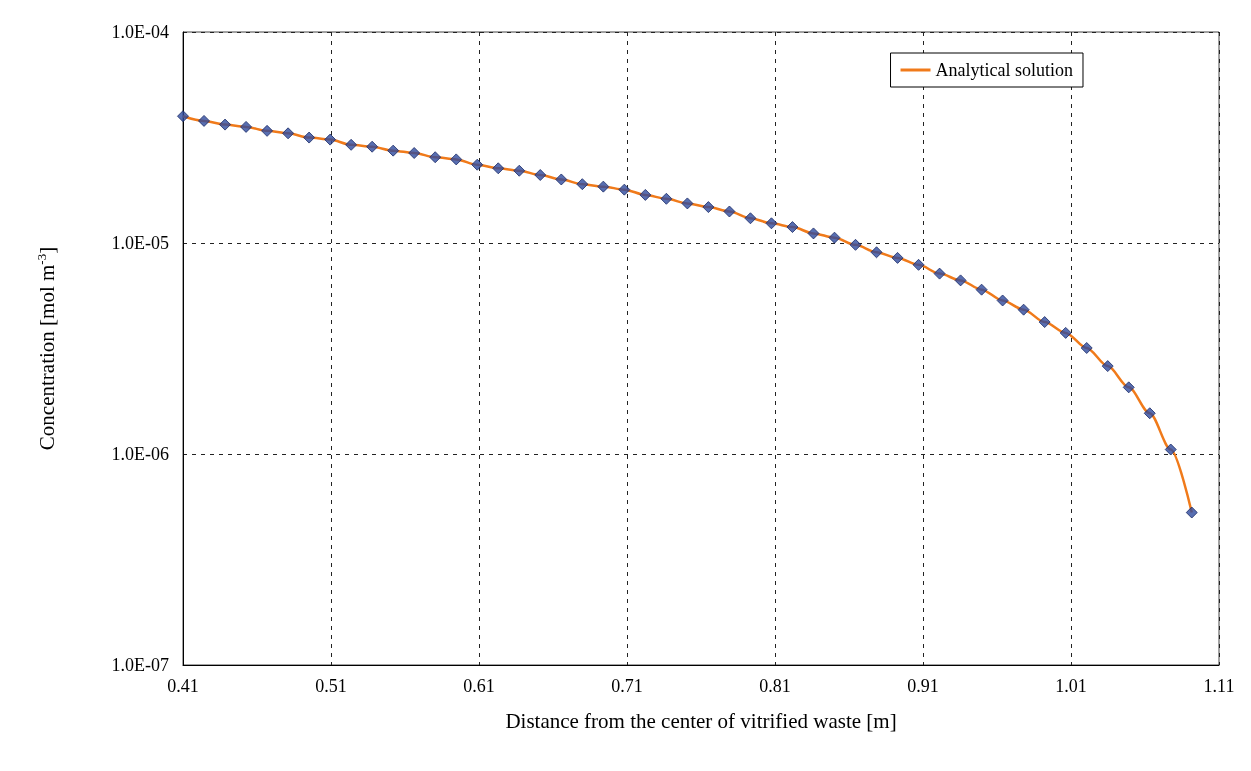  Describe the element at coordinates (701, 720) in the screenshot. I see `x-axis-title: Distance from the center of vitrified waste [m]` at that location.